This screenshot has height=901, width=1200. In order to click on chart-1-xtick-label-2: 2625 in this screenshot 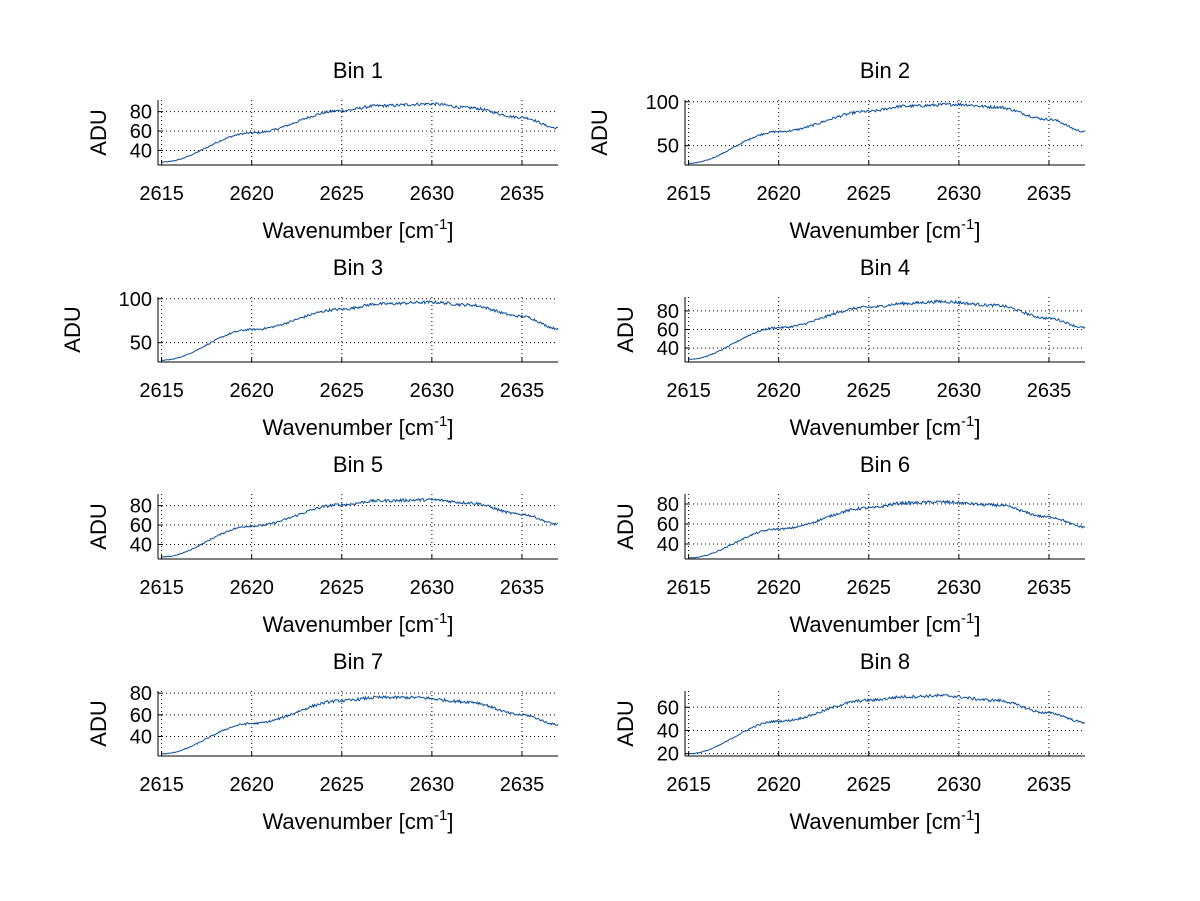, I will do `click(342, 194)`.